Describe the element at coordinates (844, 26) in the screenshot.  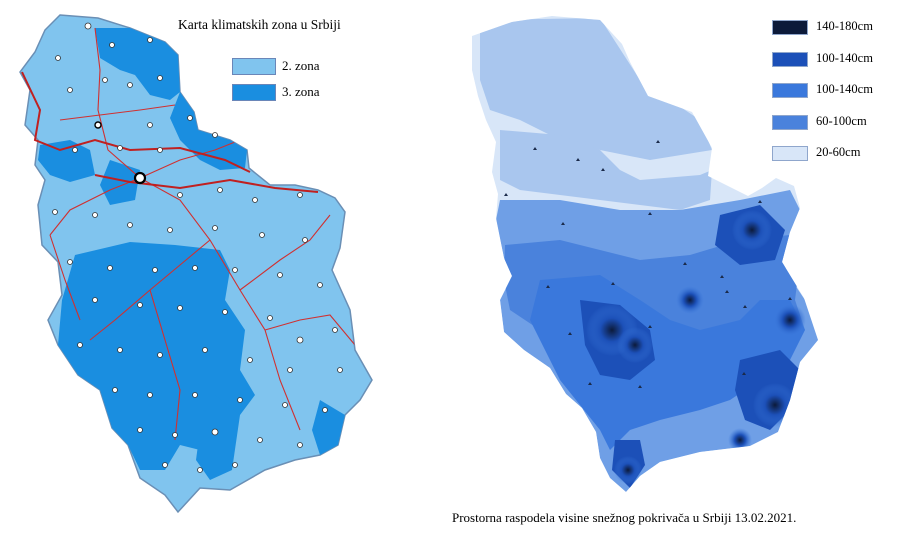
I see `legend-label: 140-180cm` at that location.